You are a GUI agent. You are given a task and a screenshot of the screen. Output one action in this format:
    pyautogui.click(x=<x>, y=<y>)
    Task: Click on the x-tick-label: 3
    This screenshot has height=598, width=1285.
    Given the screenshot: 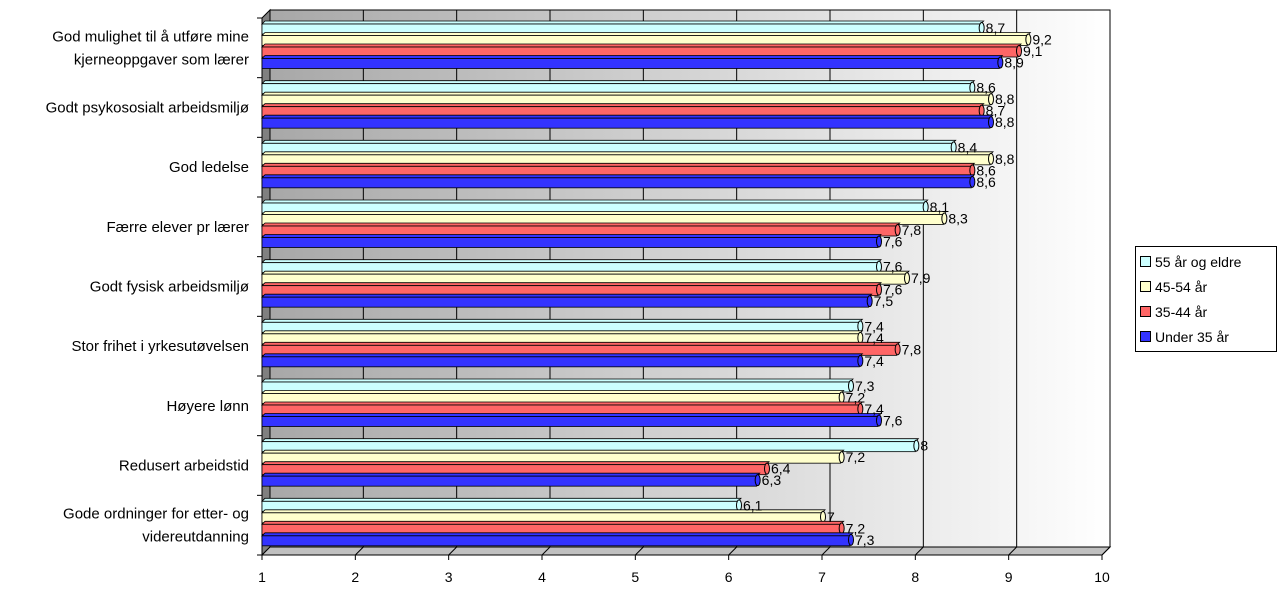 What is the action you would take?
    pyautogui.click(x=449, y=577)
    